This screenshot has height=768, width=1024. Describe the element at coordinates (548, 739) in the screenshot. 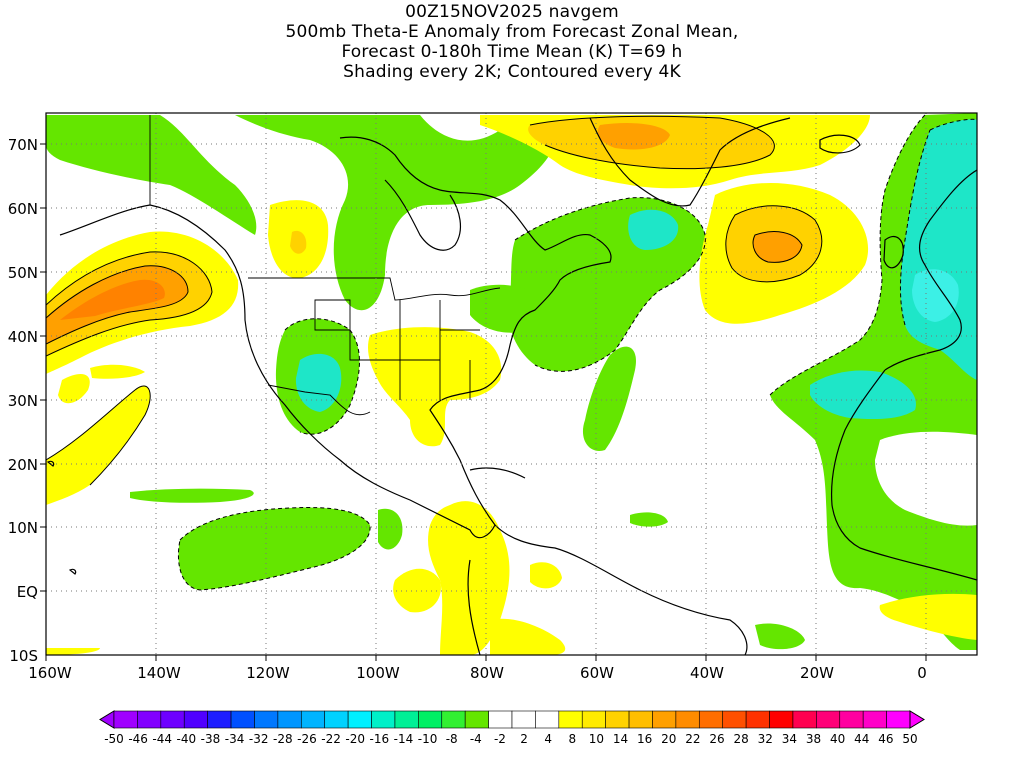

I see `colorbar-label: 4` at that location.